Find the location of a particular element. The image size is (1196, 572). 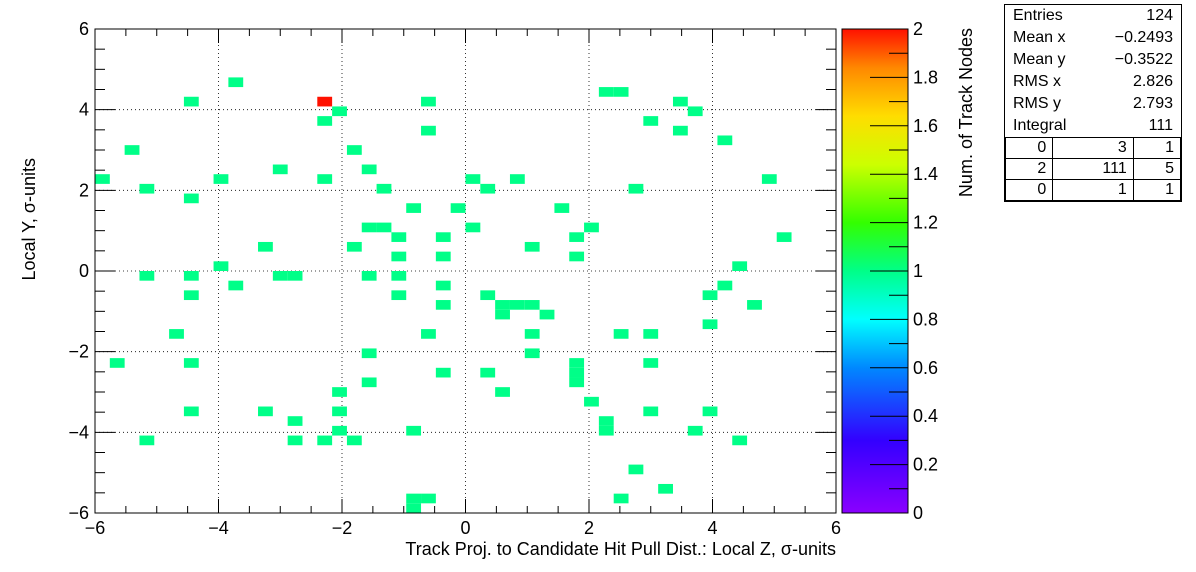

z-tick-label: 1.2 is located at coordinates (925, 223).